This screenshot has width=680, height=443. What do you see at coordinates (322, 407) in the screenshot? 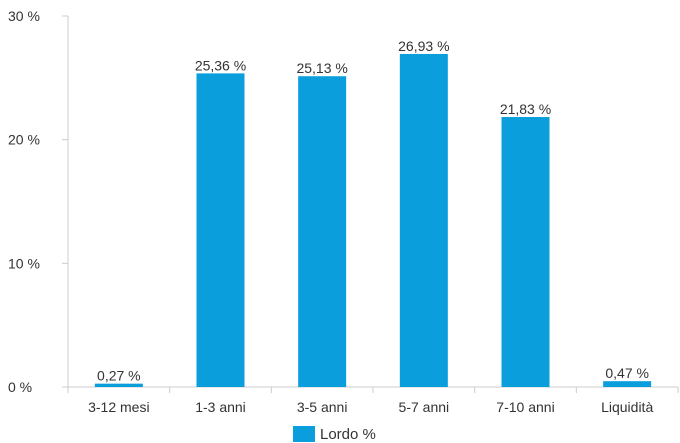
I see `x-tick-label: 3-5 anni` at bounding box center [322, 407].